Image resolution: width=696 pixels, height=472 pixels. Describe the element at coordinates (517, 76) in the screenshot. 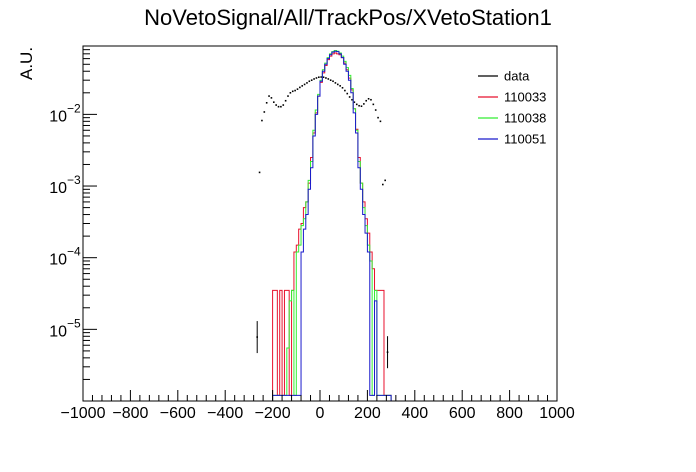

I see `legend-label-data: data` at that location.